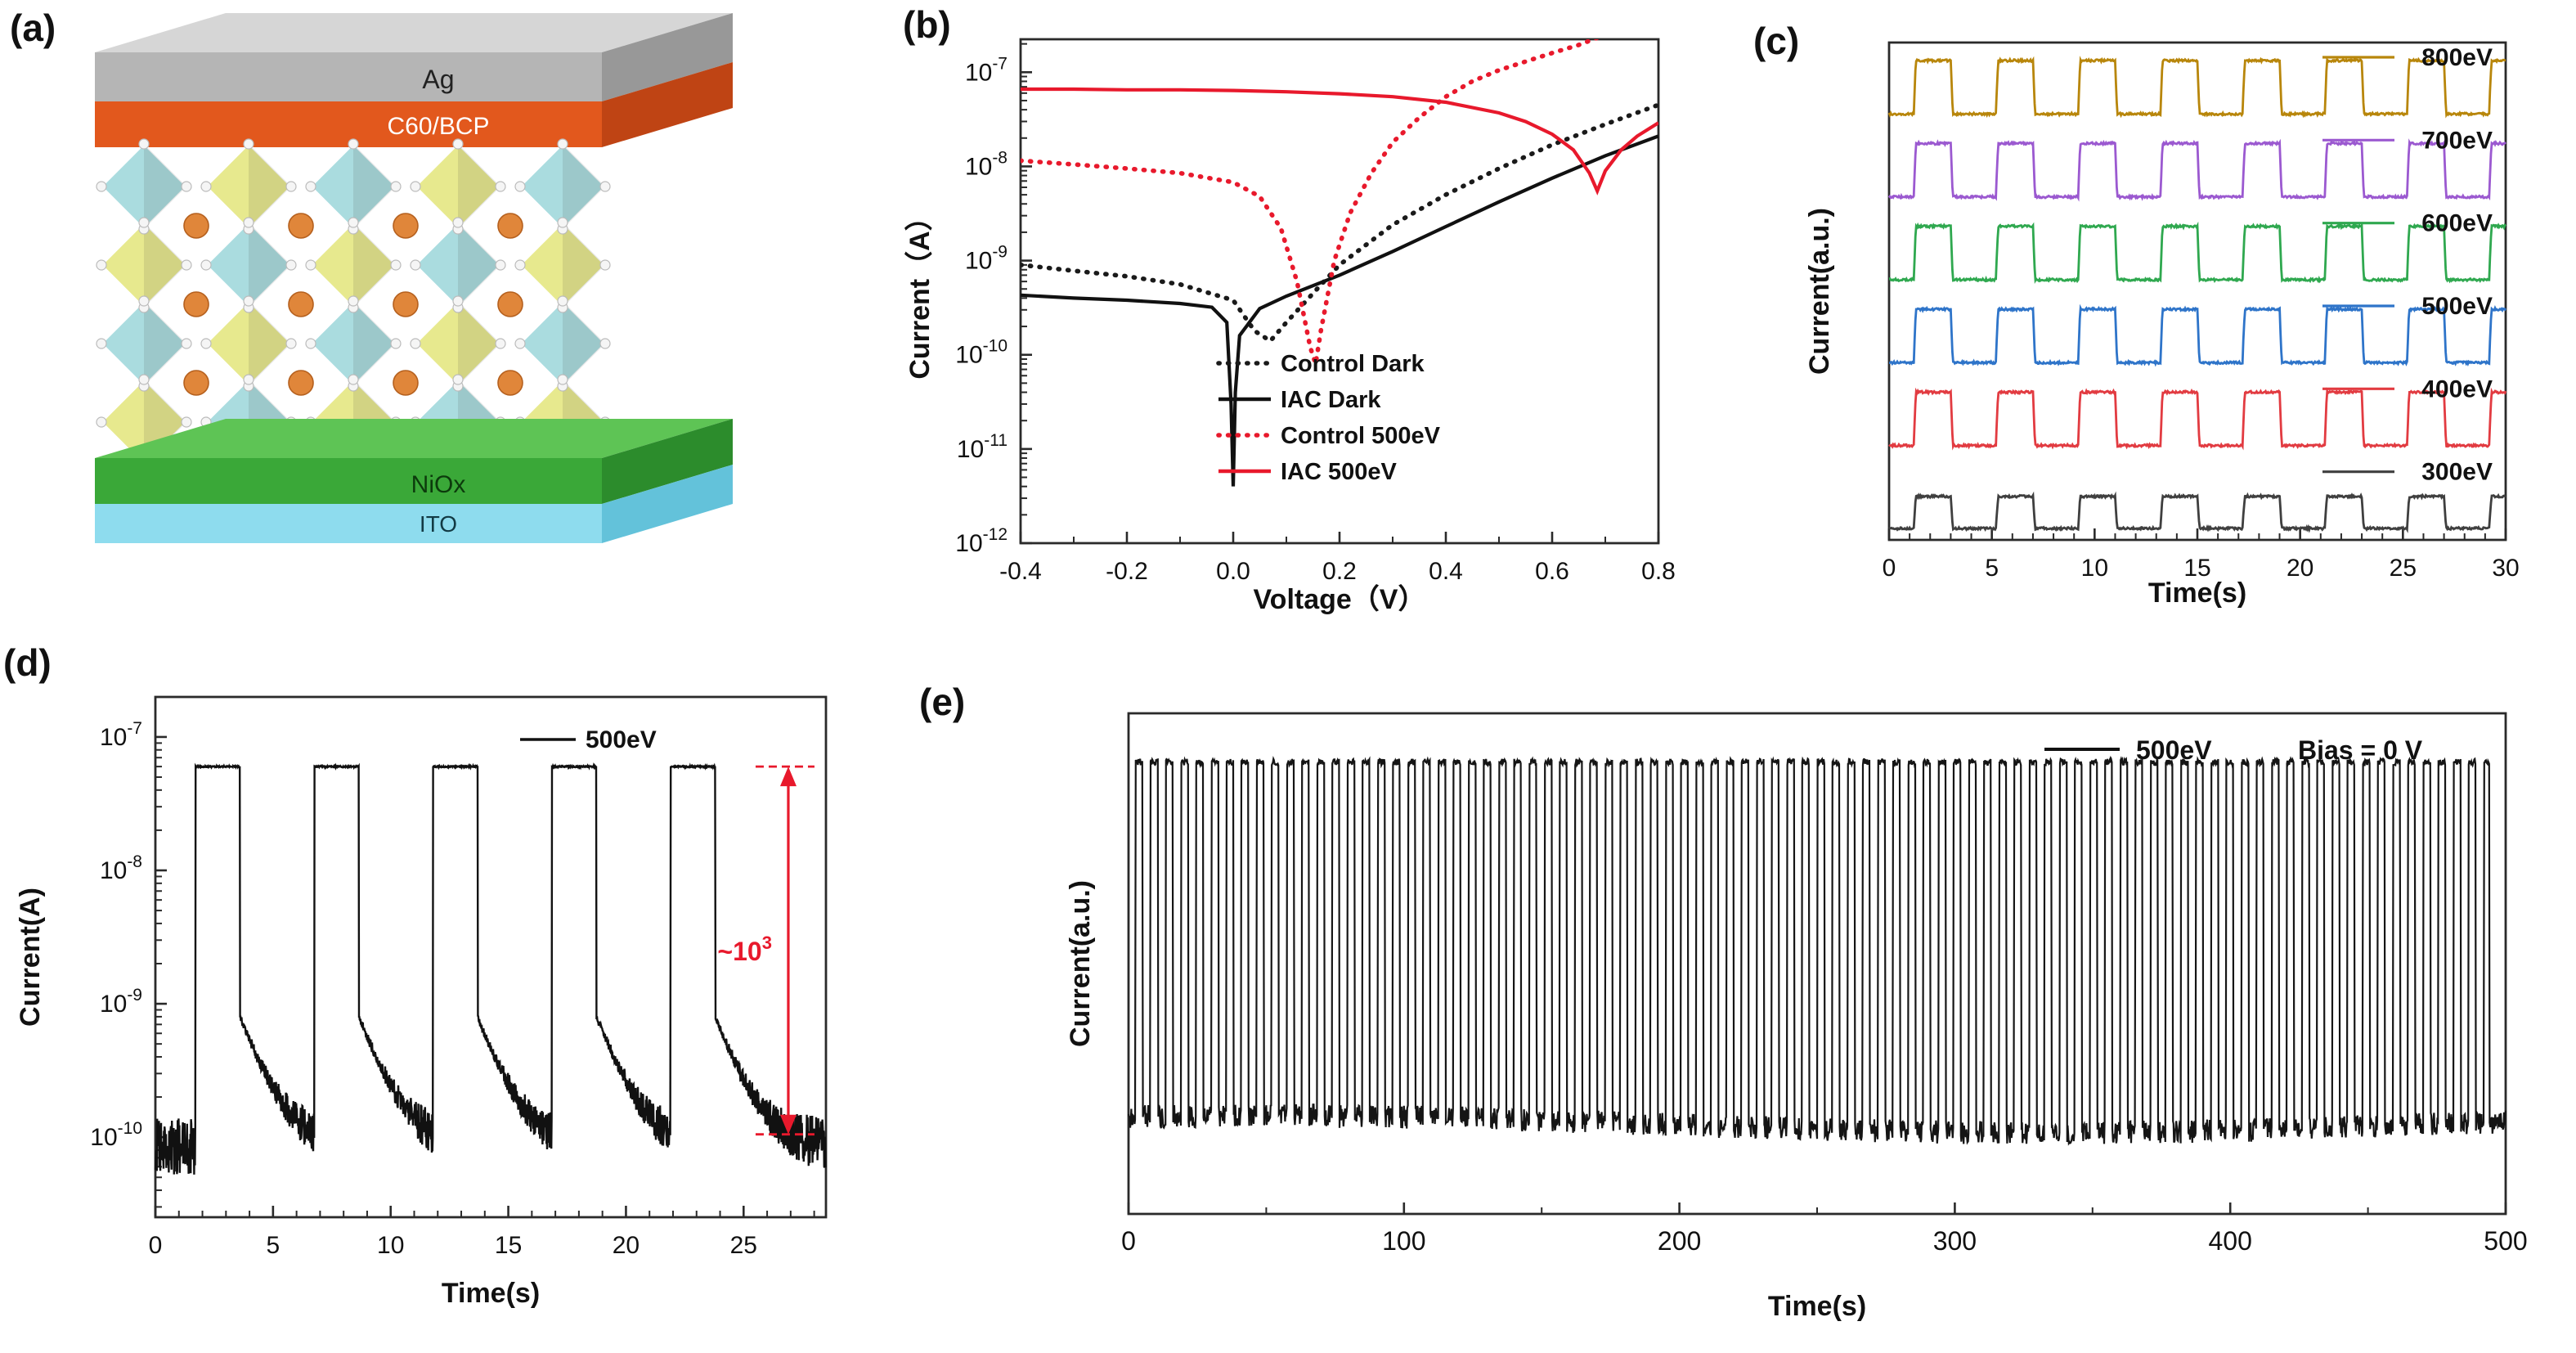  What do you see at coordinates (438, 126) in the screenshot?
I see `c60-bcp-label: C60/BCP` at bounding box center [438, 126].